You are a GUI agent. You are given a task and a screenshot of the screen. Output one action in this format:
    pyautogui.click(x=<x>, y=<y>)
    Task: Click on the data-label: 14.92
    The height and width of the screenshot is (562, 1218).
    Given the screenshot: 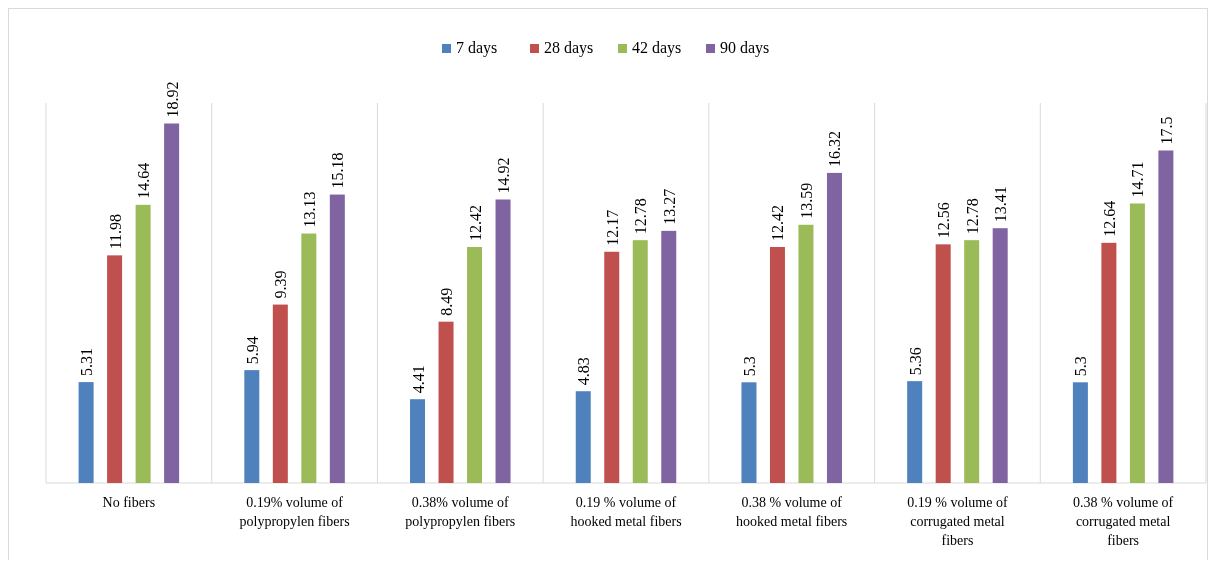 What is the action you would take?
    pyautogui.click(x=504, y=175)
    